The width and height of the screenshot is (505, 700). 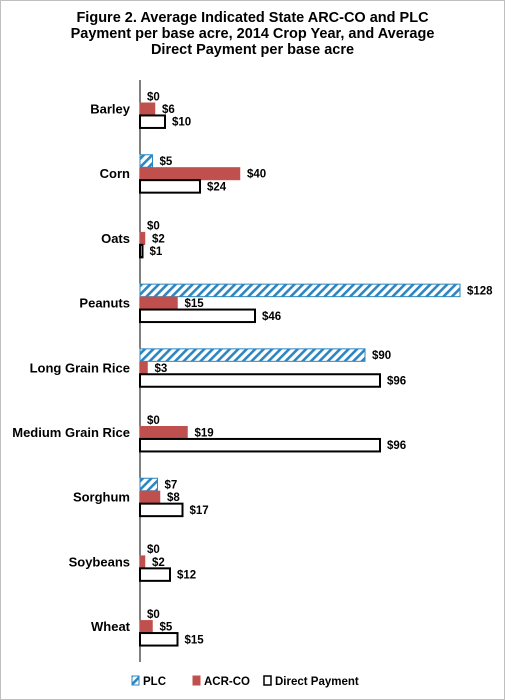 What do you see at coordinates (99, 561) in the screenshot?
I see `category-label-soybeans: Soybeans` at bounding box center [99, 561].